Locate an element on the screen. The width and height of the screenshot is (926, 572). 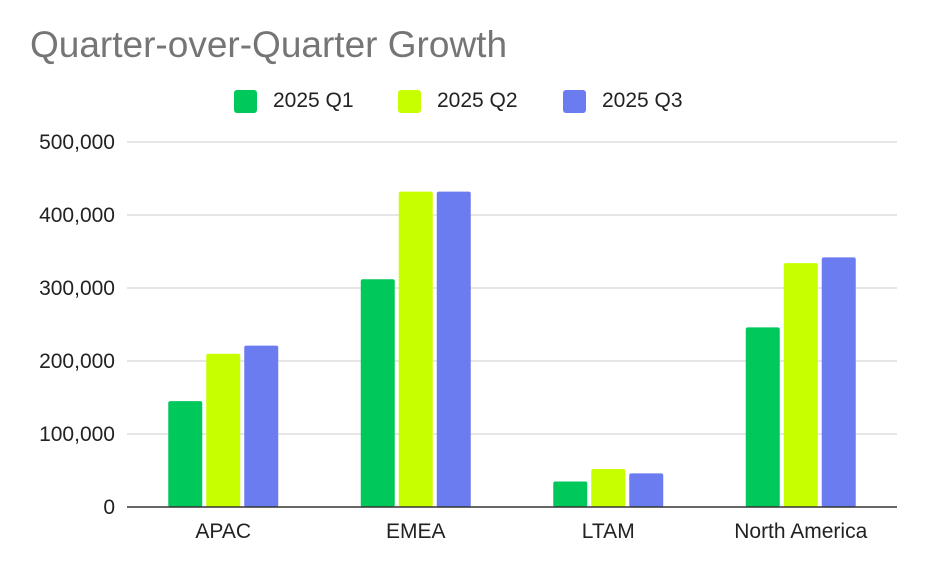
legend: 2025 Q1 2025 Q2 2025 Q3 is located at coordinates (463, 101).